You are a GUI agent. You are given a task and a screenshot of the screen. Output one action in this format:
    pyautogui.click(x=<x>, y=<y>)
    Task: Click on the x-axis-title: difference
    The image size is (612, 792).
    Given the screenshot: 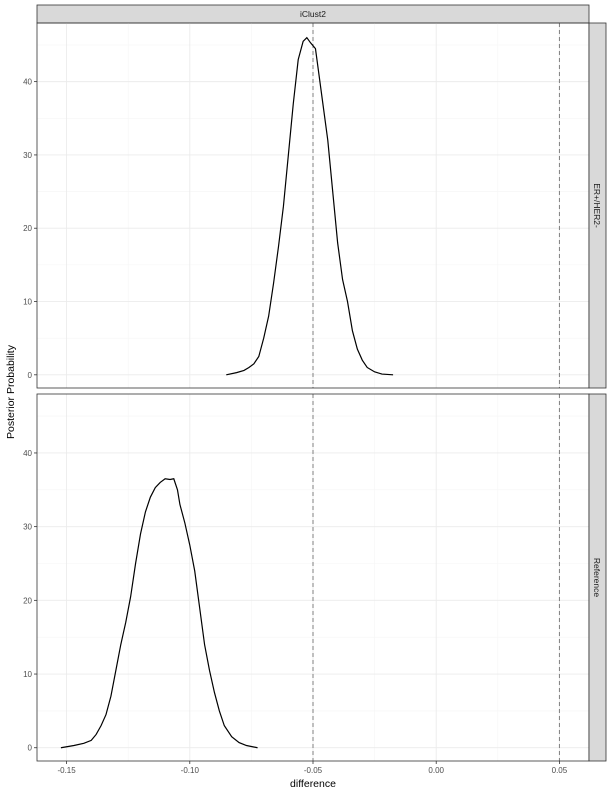 What is the action you would take?
    pyautogui.click(x=313, y=784)
    